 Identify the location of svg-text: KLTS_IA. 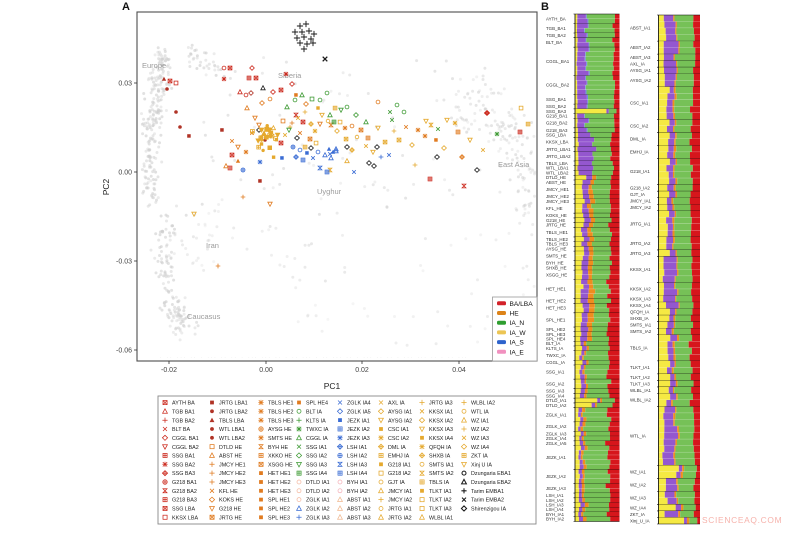
(554, 348).